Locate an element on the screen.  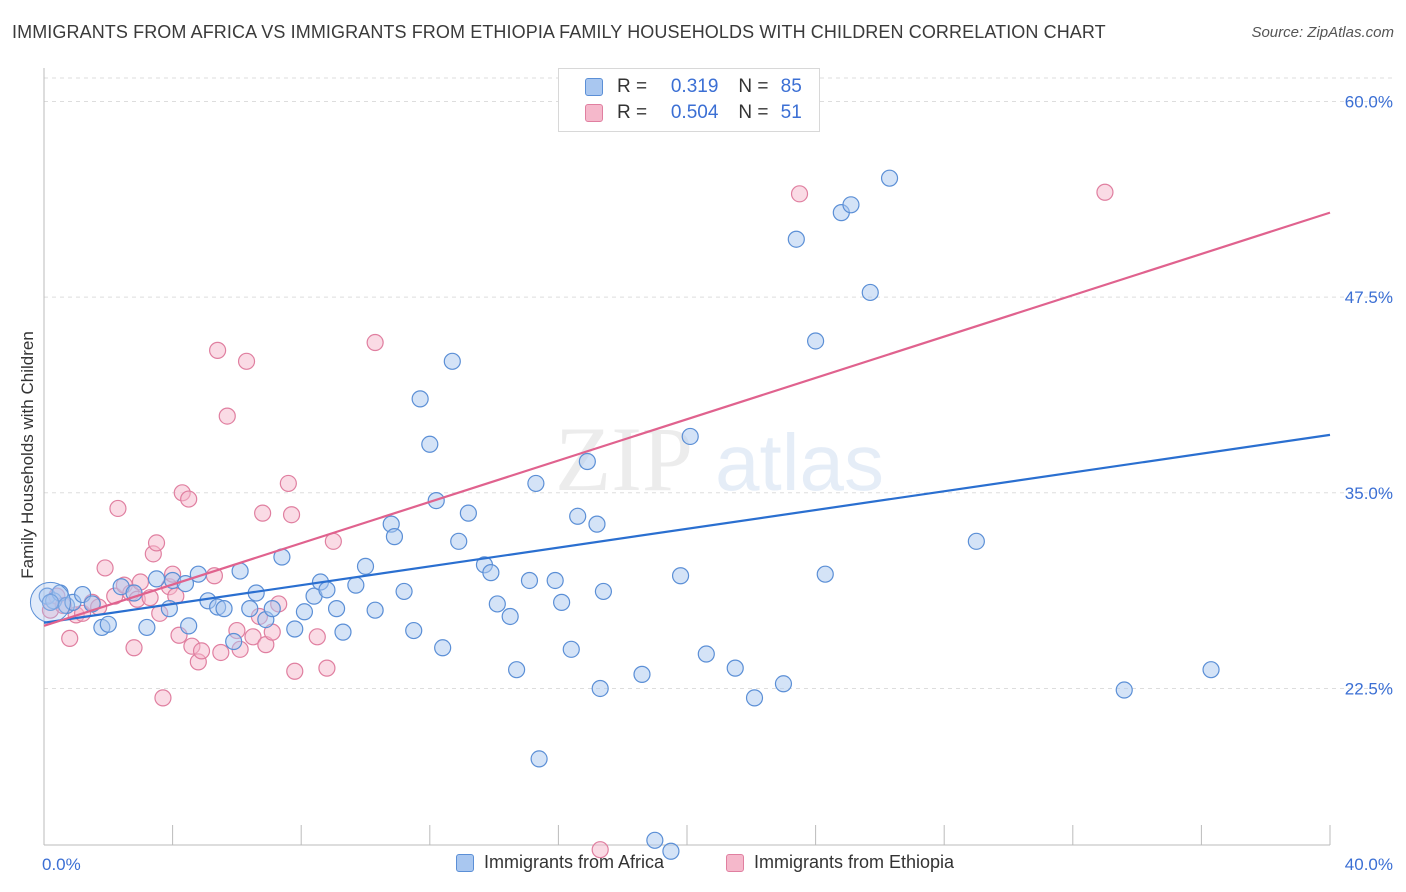
r-value-ethiopia: 0.504 is located at coordinates (694, 112).